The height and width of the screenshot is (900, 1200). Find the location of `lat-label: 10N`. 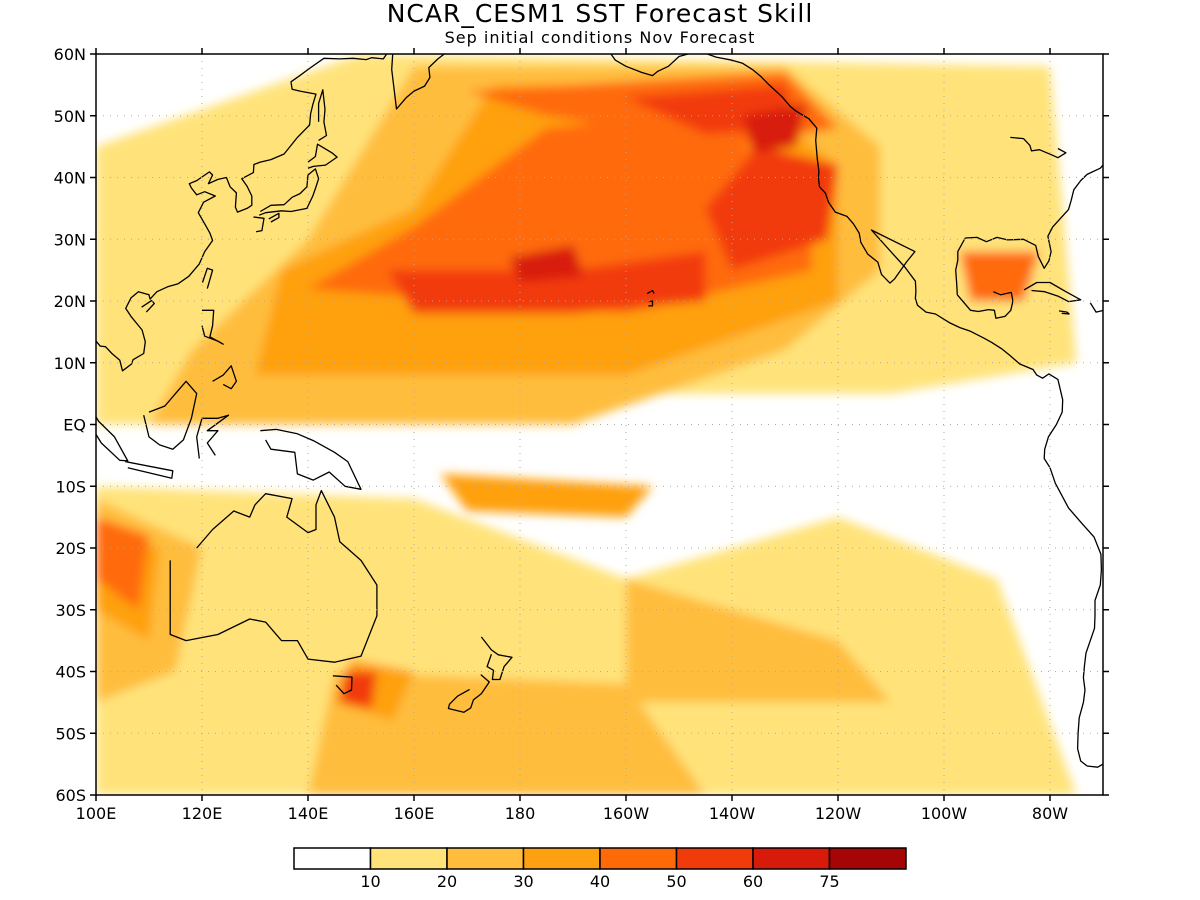

lat-label: 10N is located at coordinates (70, 363).